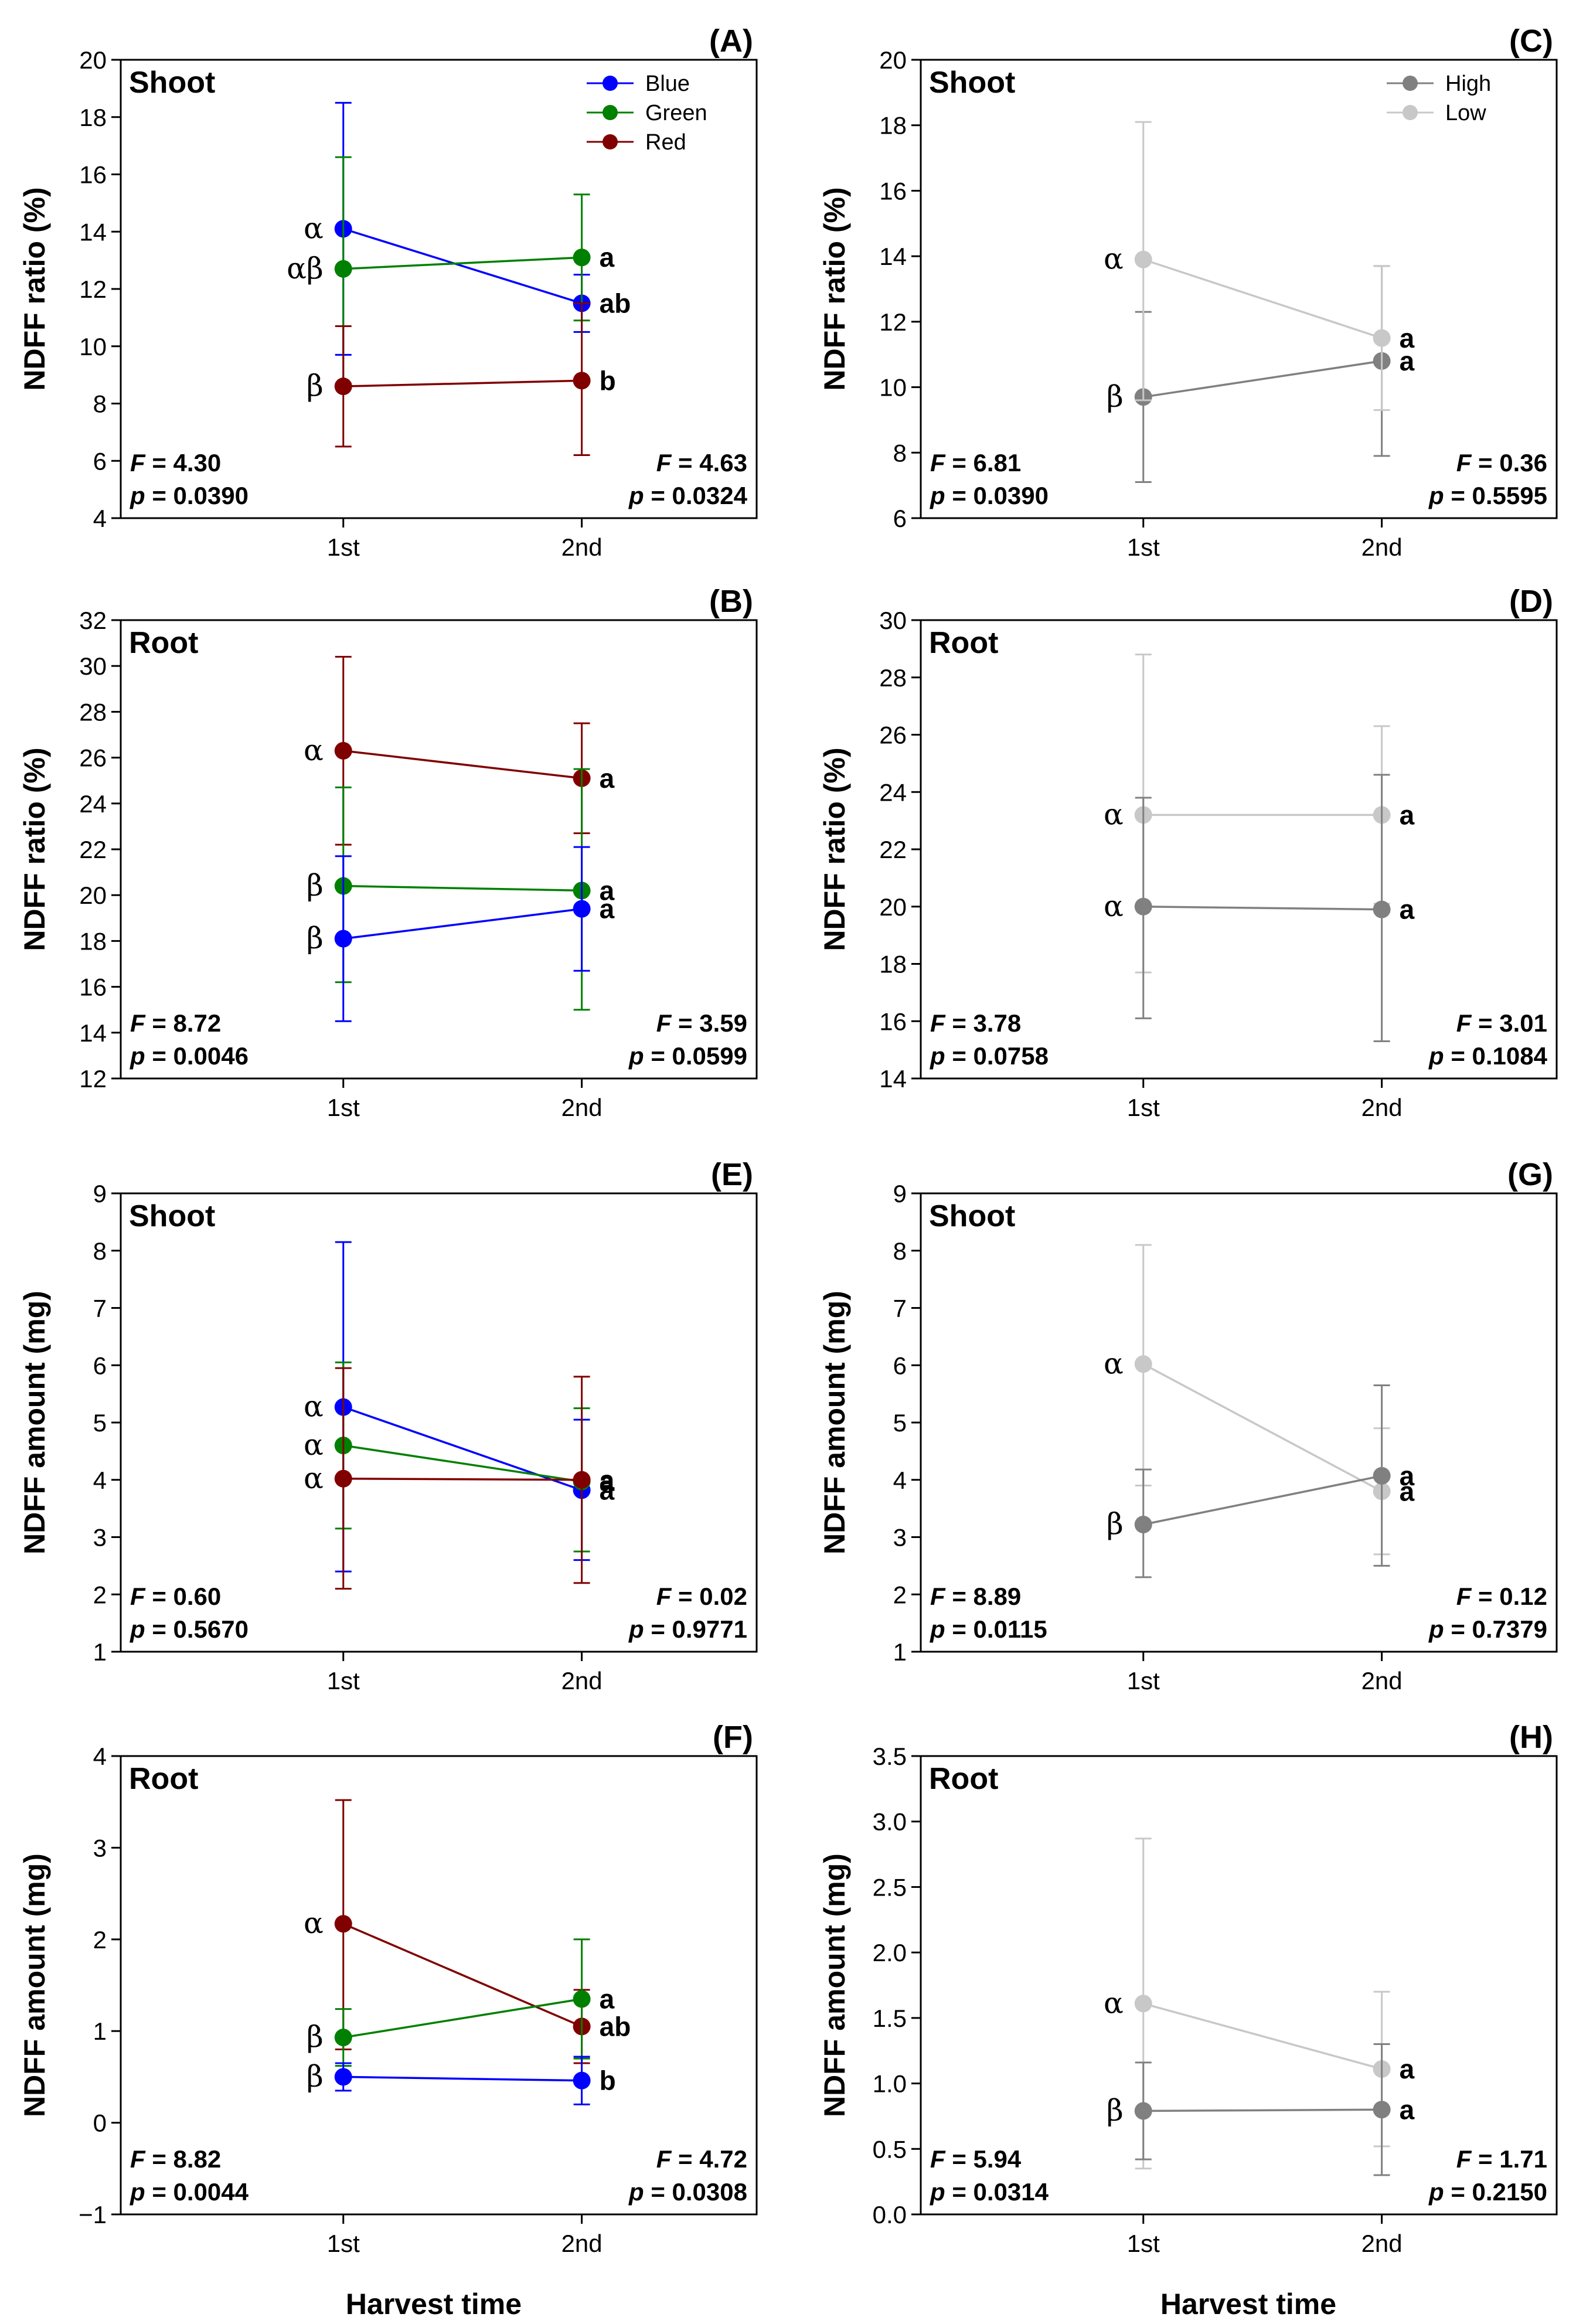  I want to click on panel-letter: (D), so click(1531, 602).